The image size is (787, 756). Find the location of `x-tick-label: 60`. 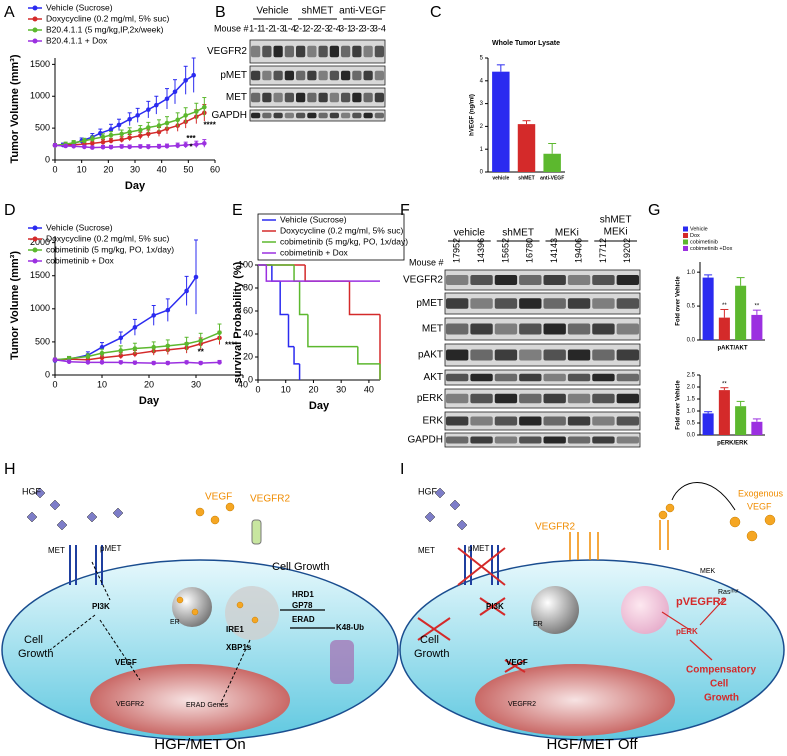

x-tick-label: 60 is located at coordinates (215, 169).